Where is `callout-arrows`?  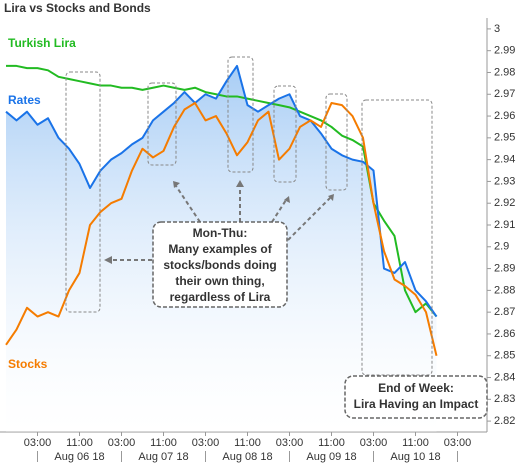
callout-arrows is located at coordinates (219, 222).